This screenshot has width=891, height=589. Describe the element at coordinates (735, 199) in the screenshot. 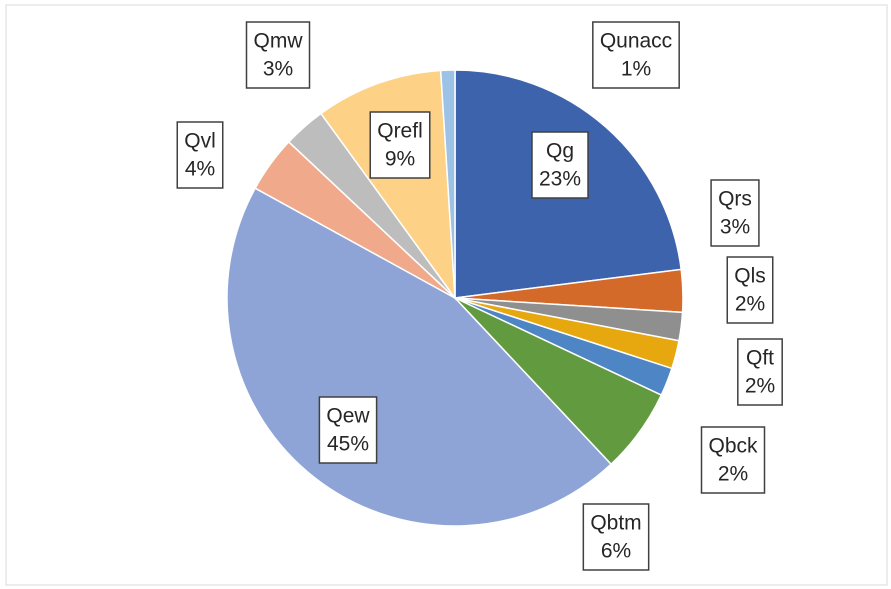

I see `label-name: Qrs` at that location.